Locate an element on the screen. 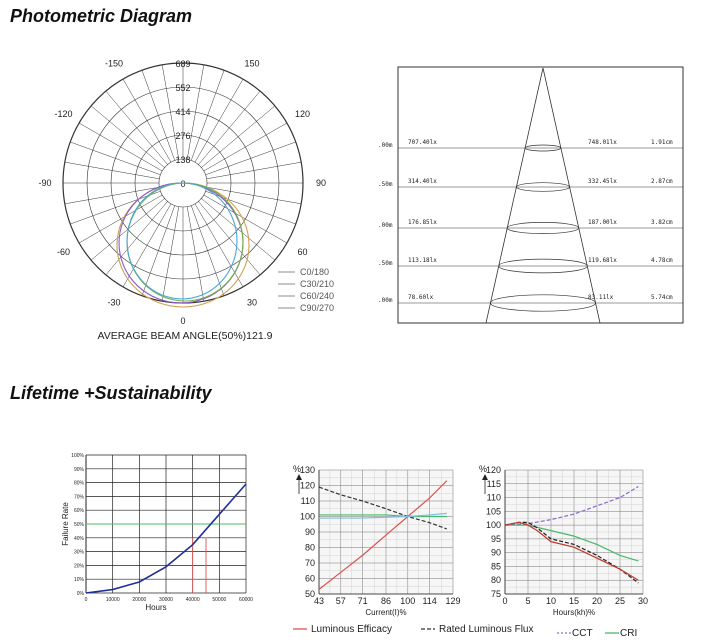 This screenshot has width=702, height=642. x-tick-label: 10000 is located at coordinates (113, 600).